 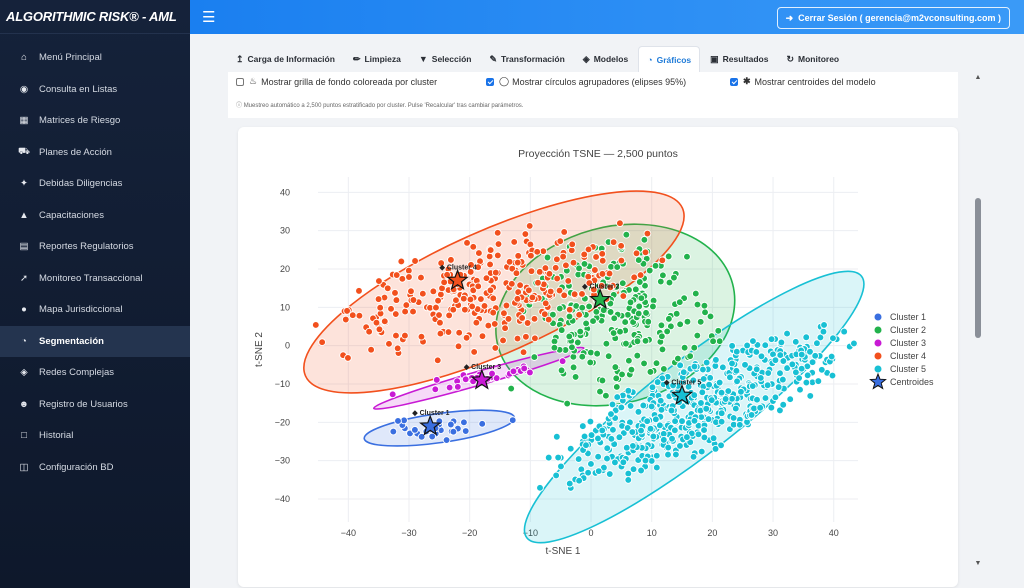 I want to click on hamburger-menu-icon: ☰, so click(x=209, y=17).